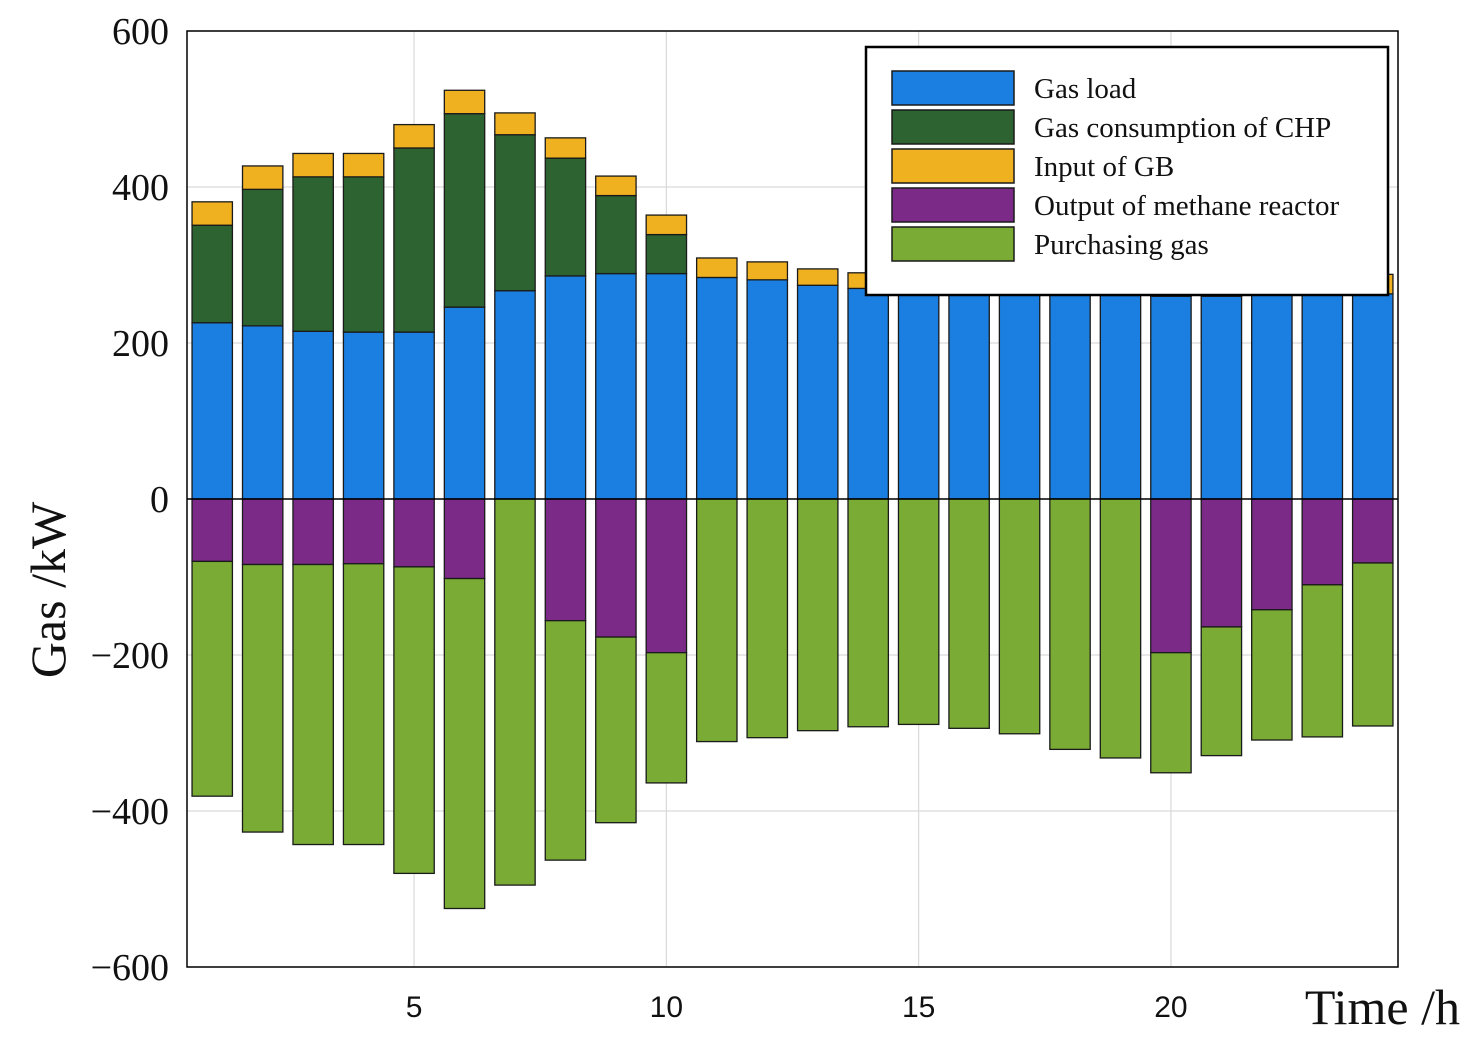 This screenshot has width=1476, height=1056. What do you see at coordinates (1382, 1007) in the screenshot?
I see `x-axis-label: Time /h` at bounding box center [1382, 1007].